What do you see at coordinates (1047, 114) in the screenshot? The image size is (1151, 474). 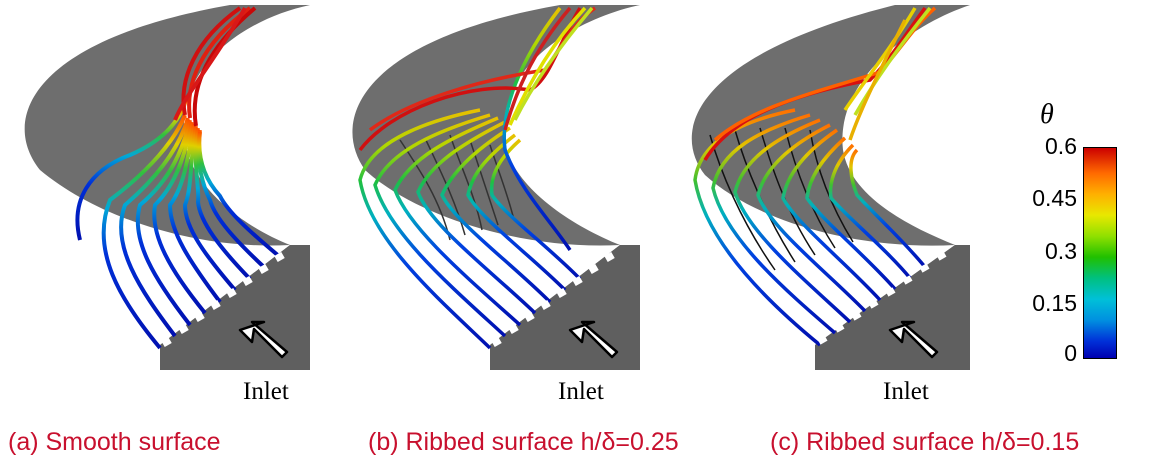 I see `colorbar-symbol: θ` at bounding box center [1047, 114].